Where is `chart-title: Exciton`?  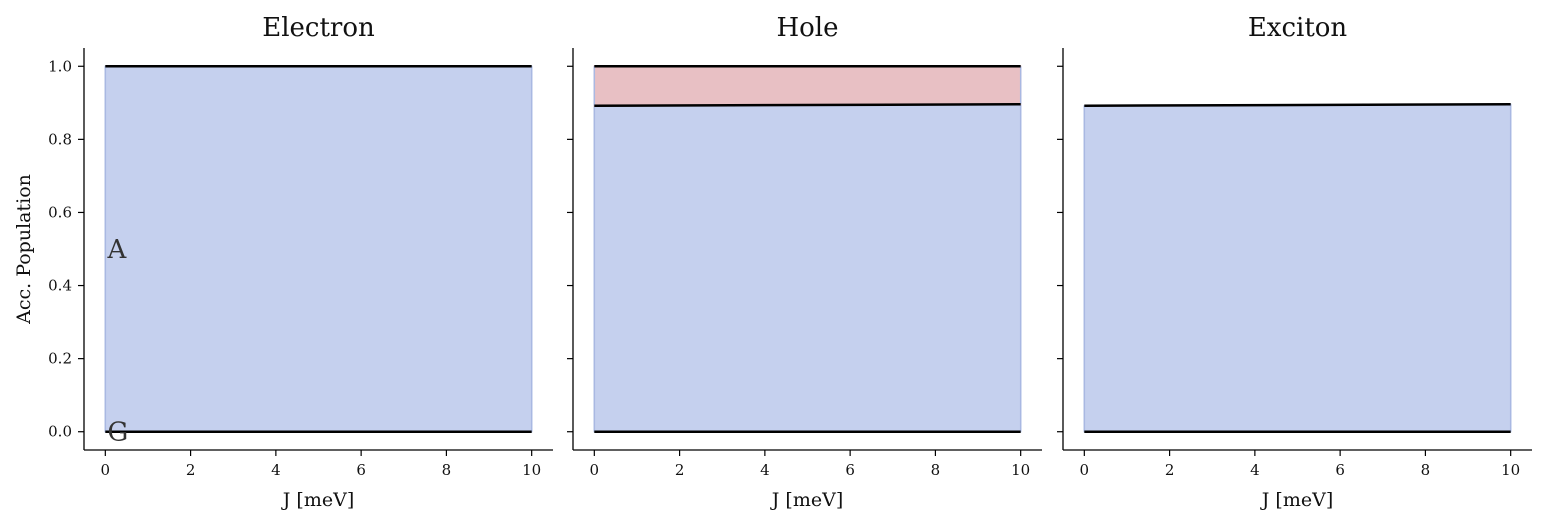 chart-title: Exciton is located at coordinates (1298, 28).